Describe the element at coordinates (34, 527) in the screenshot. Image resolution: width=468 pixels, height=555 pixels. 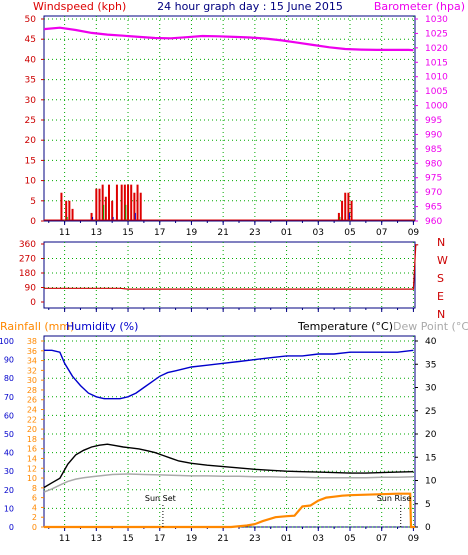
I see `rain-ytick-label: 0` at that location.